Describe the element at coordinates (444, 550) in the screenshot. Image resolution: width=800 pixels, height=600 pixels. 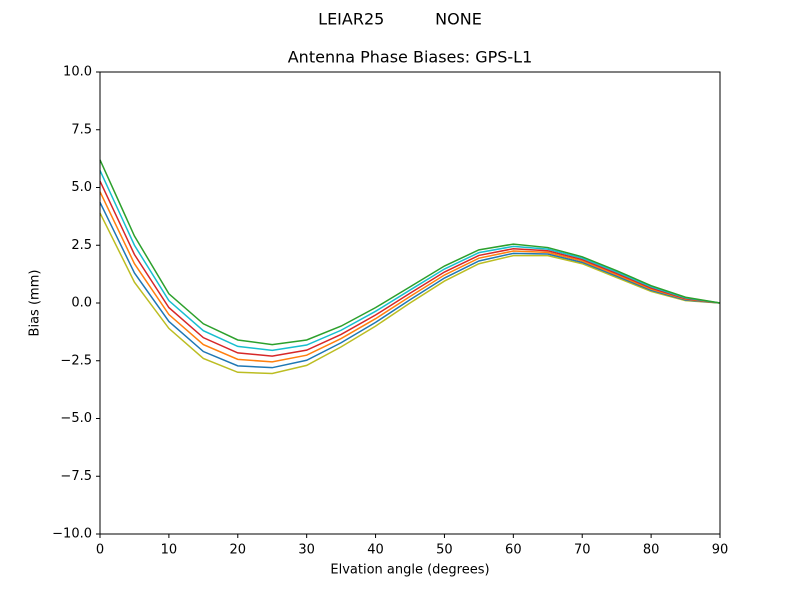
I see `x-tick-label: 50` at that location.